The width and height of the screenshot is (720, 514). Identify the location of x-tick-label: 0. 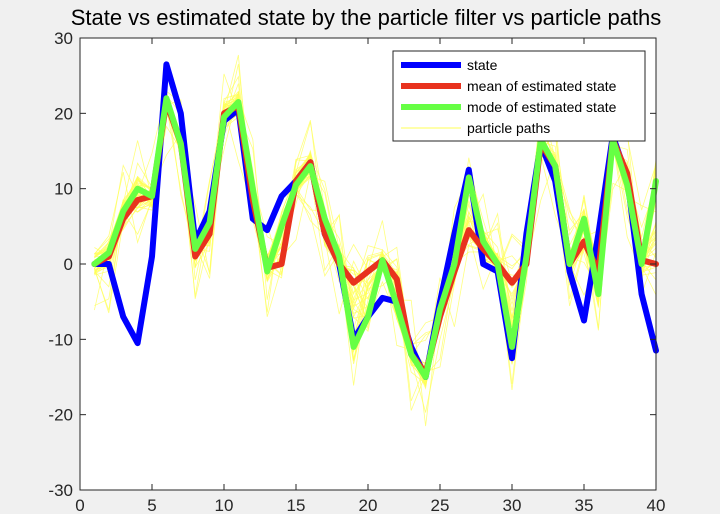
(79, 505).